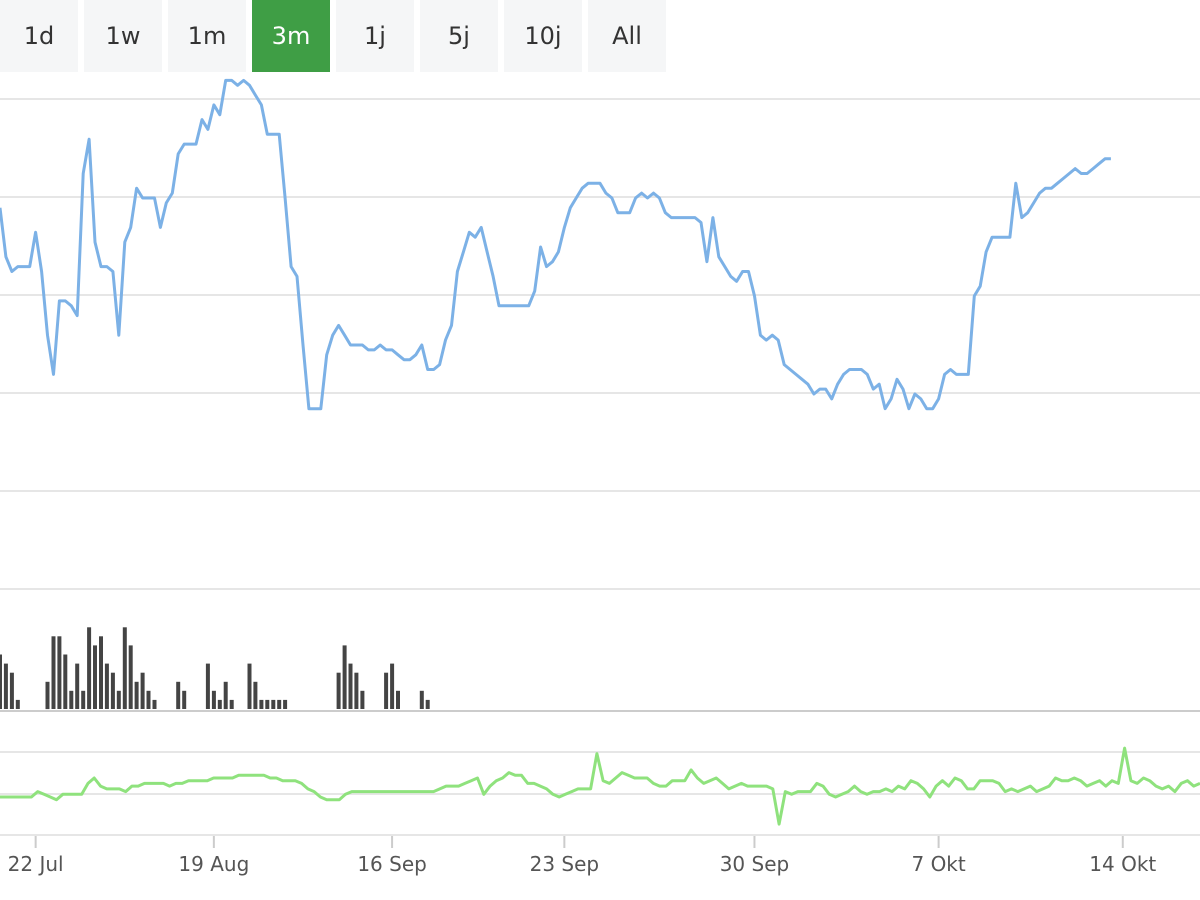 The height and width of the screenshot is (900, 1200). I want to click on volume-bars, so click(215, 668).